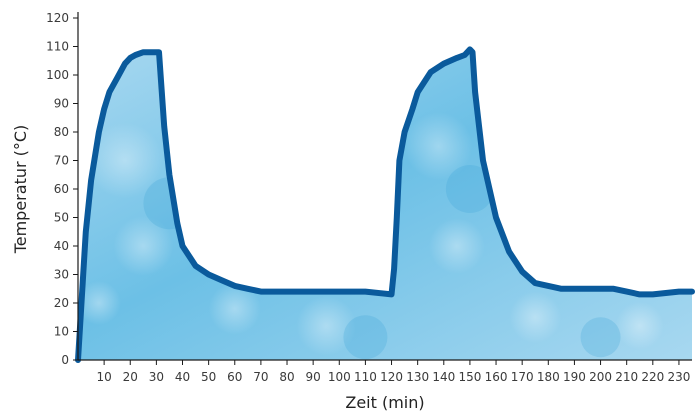 The width and height of the screenshot is (700, 414). I want to click on y-axis-title: Temperatur (°C), so click(20, 190).